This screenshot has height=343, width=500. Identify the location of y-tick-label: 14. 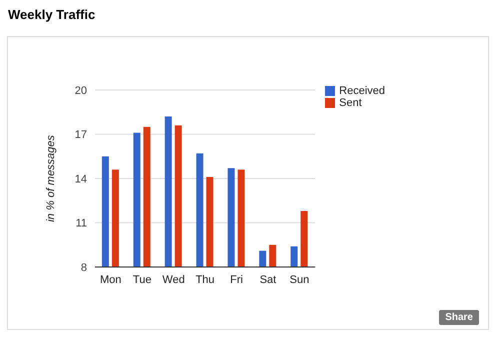
(80, 179).